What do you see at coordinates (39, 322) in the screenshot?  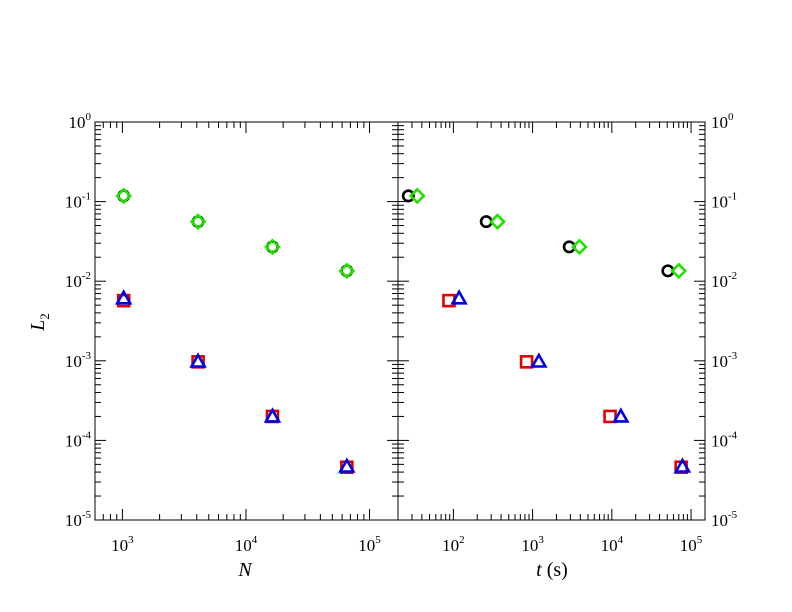 I see `y-axis-title: L2` at bounding box center [39, 322].